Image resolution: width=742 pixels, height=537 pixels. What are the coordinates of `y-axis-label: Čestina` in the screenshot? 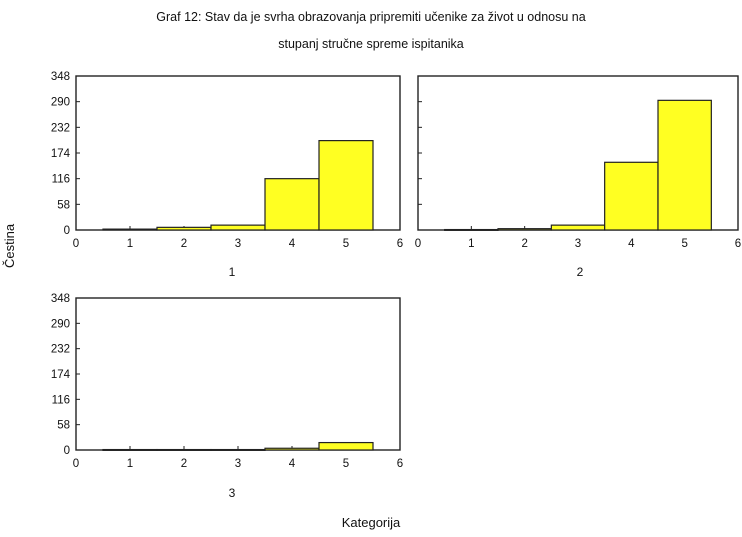 It's located at (9, 246).